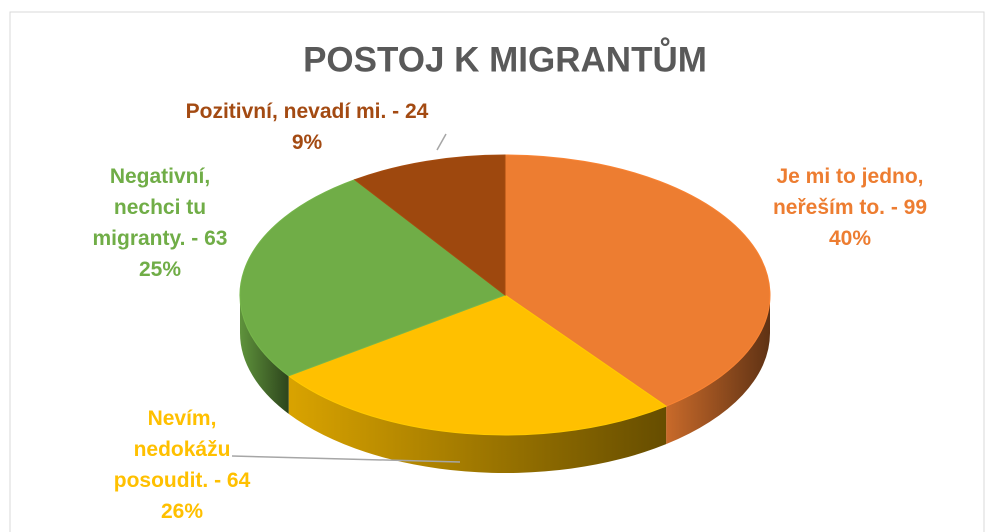  What do you see at coordinates (182, 480) in the screenshot?
I see `data-label-line: posoudit. - 64` at bounding box center [182, 480].